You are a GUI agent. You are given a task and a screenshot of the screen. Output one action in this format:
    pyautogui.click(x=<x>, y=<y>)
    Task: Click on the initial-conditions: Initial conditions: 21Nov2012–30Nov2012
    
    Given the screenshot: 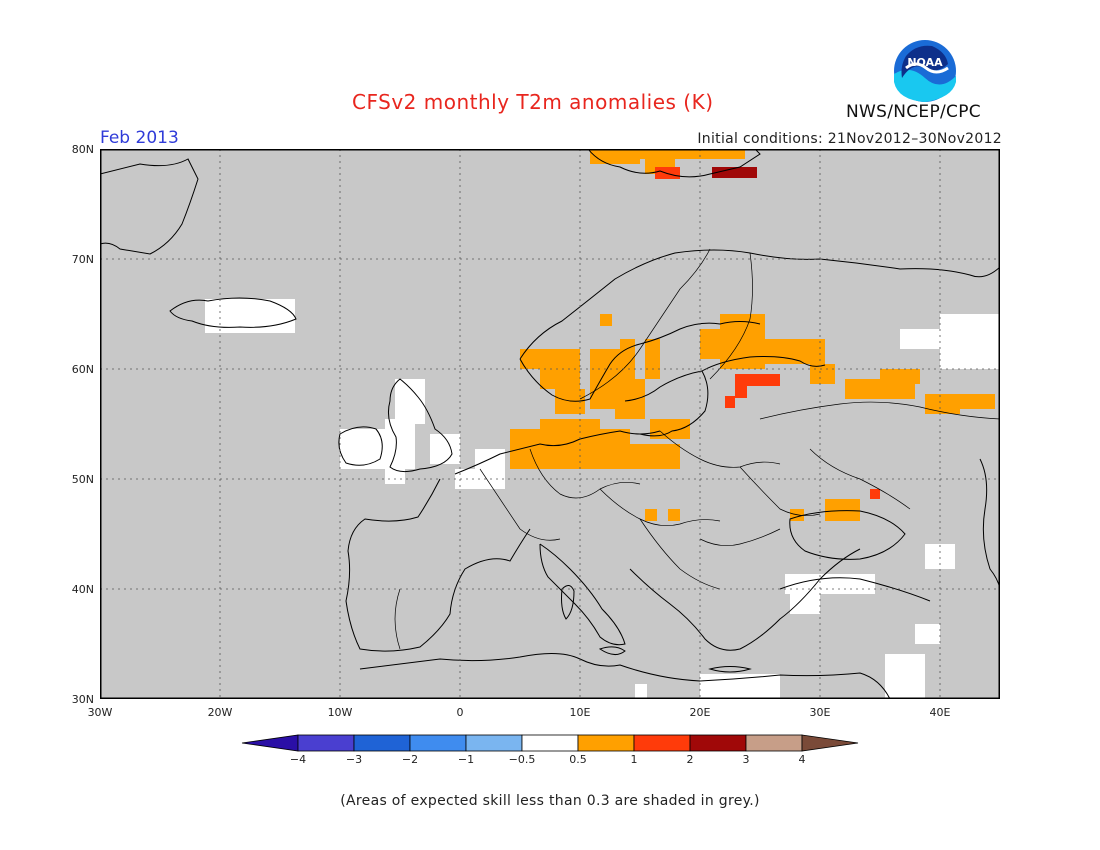 What is the action you would take?
    pyautogui.click(x=849, y=139)
    